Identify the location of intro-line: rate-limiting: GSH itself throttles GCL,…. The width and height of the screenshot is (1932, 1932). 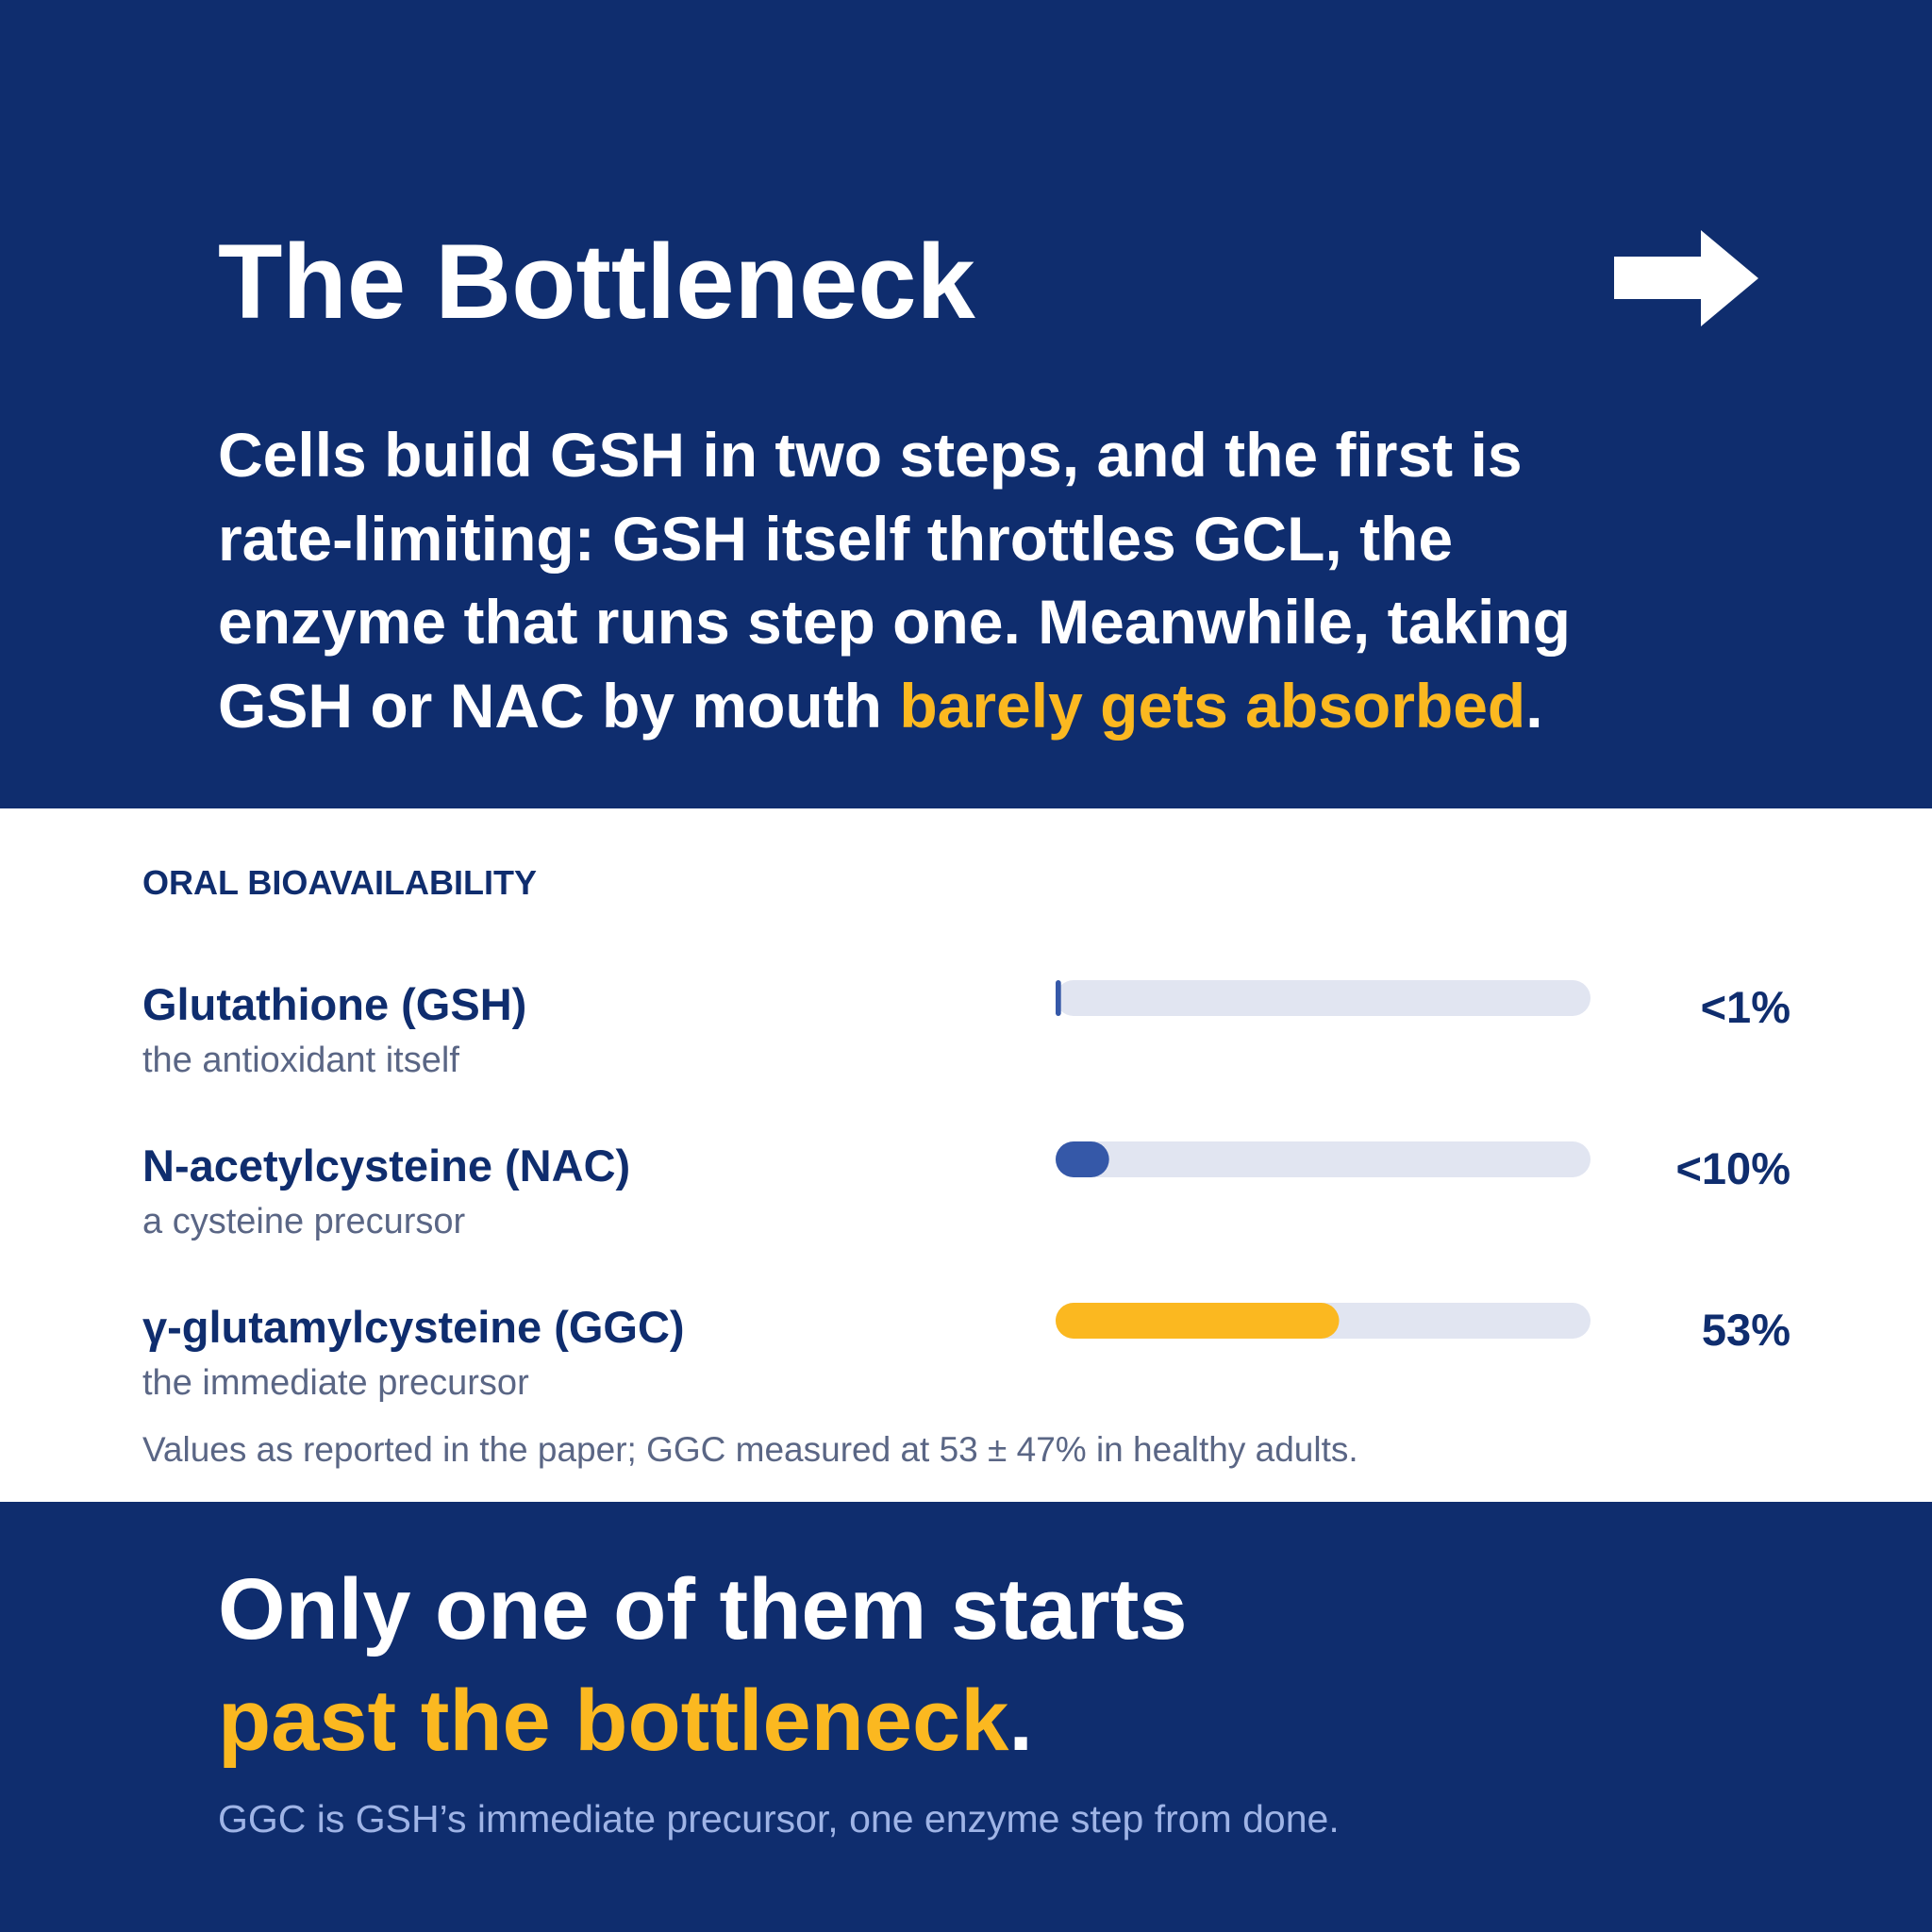
(835, 539).